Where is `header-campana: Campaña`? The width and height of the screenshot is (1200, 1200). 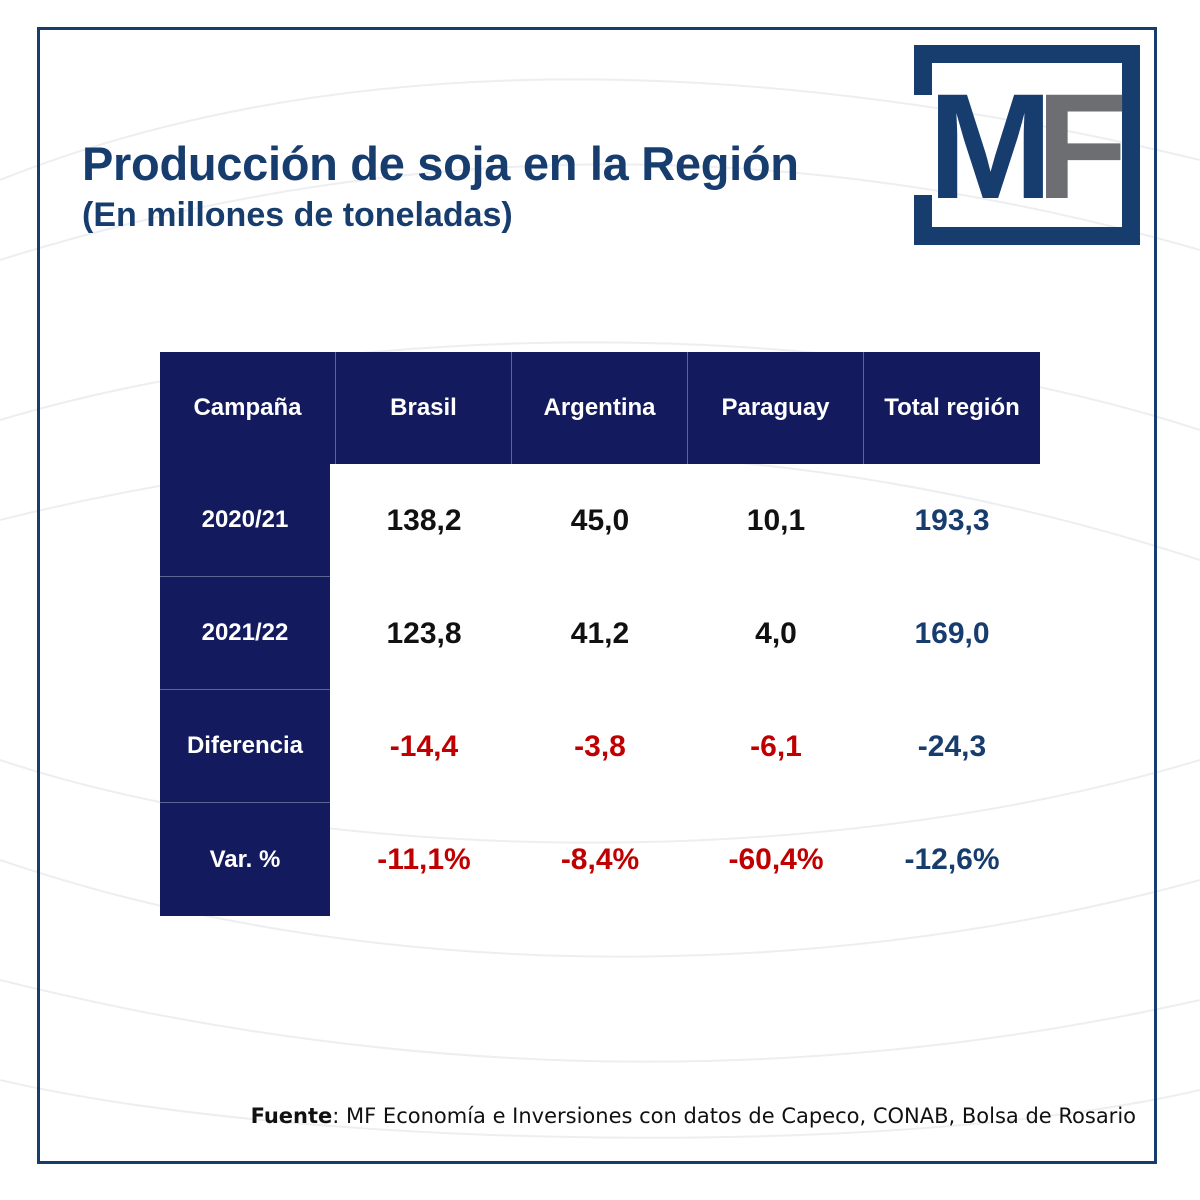
header-campana: Campaña is located at coordinates (248, 408).